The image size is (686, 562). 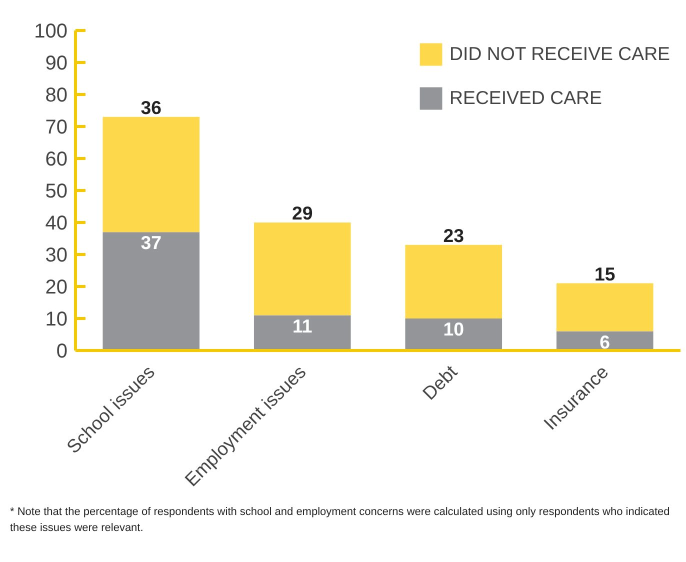 What do you see at coordinates (56, 63) in the screenshot?
I see `y-tick-label: 90` at bounding box center [56, 63].